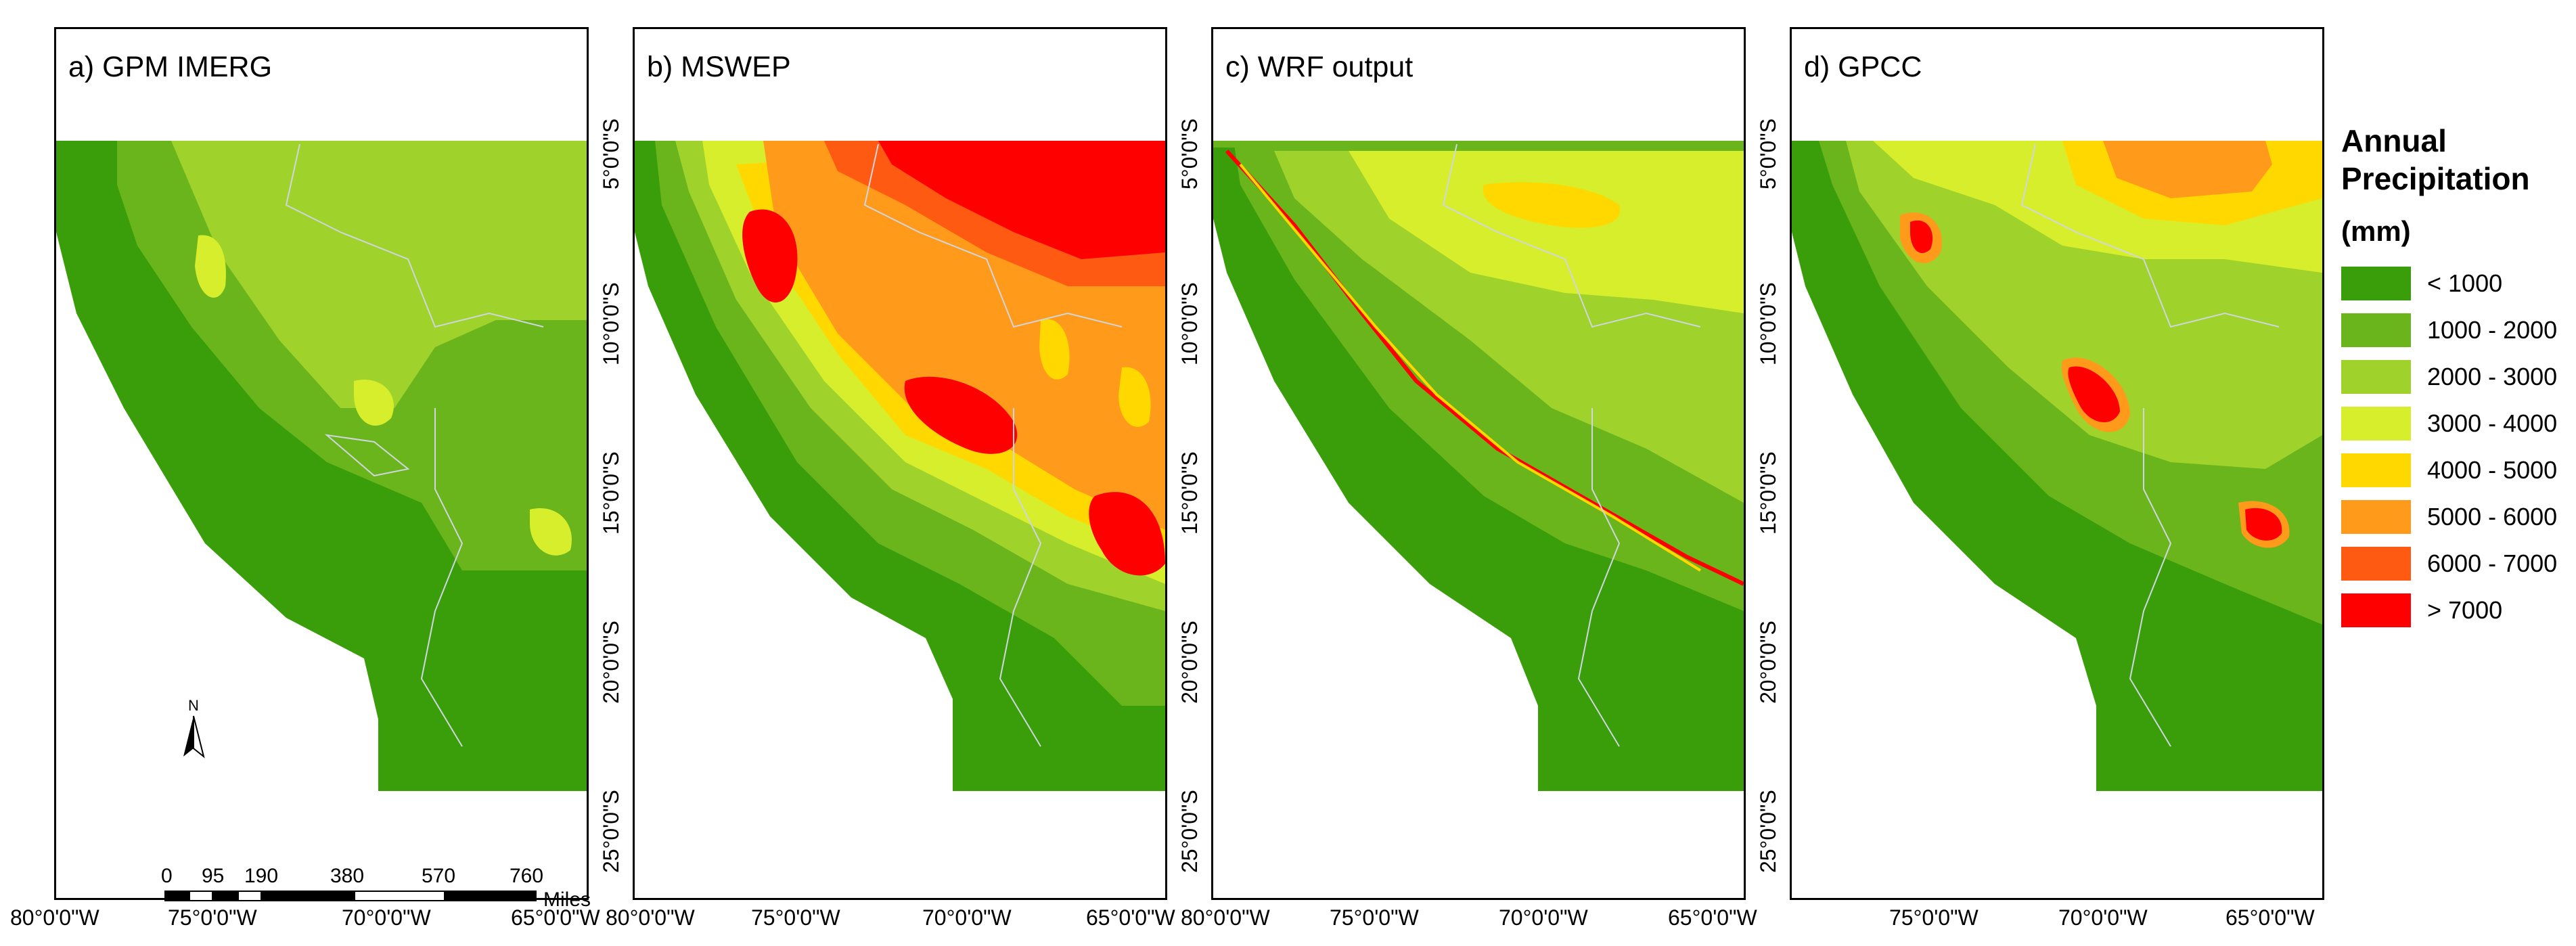 This screenshot has width=2576, height=946. What do you see at coordinates (439, 876) in the screenshot?
I see `scale-label: 570` at bounding box center [439, 876].